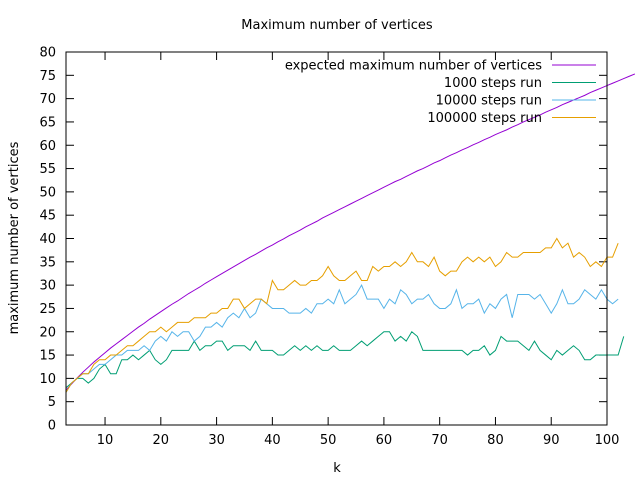 The width and height of the screenshot is (640, 480). I want to click on y-tick-label: 10, so click(47, 379).